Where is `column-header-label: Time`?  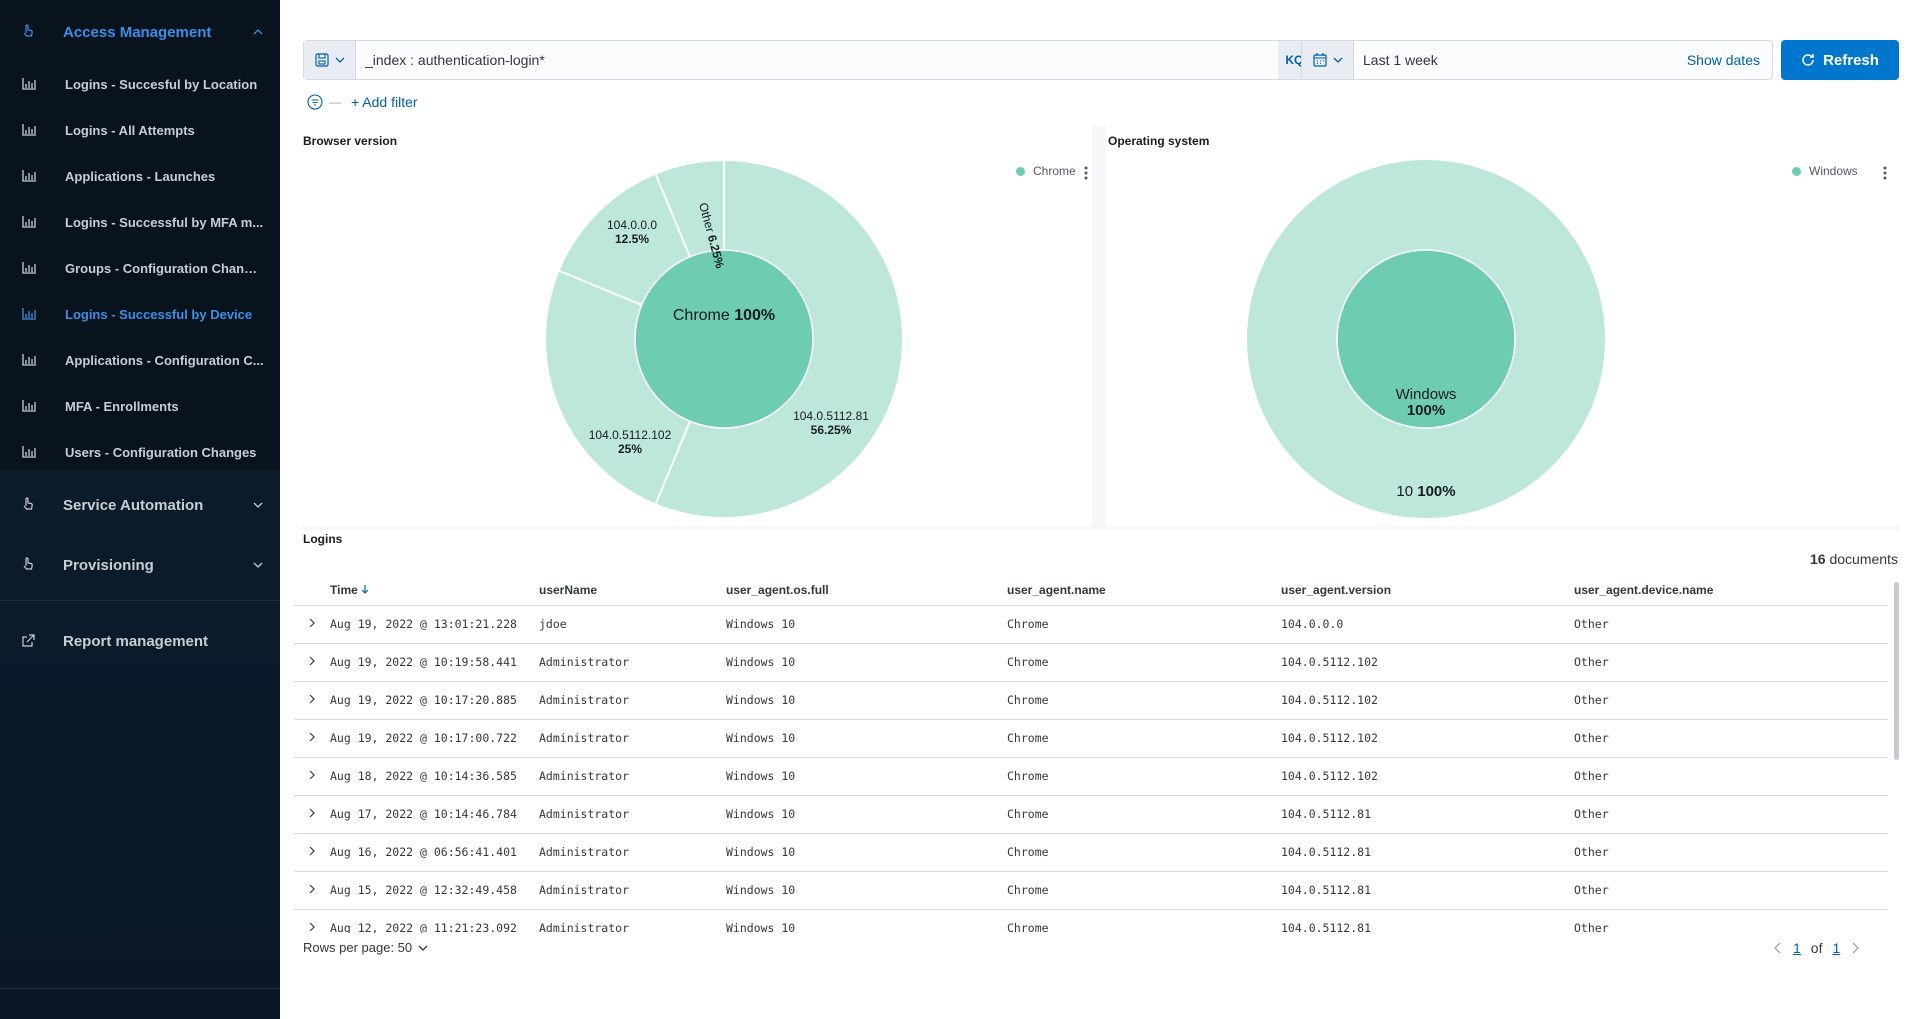 column-header-label: Time is located at coordinates (344, 589).